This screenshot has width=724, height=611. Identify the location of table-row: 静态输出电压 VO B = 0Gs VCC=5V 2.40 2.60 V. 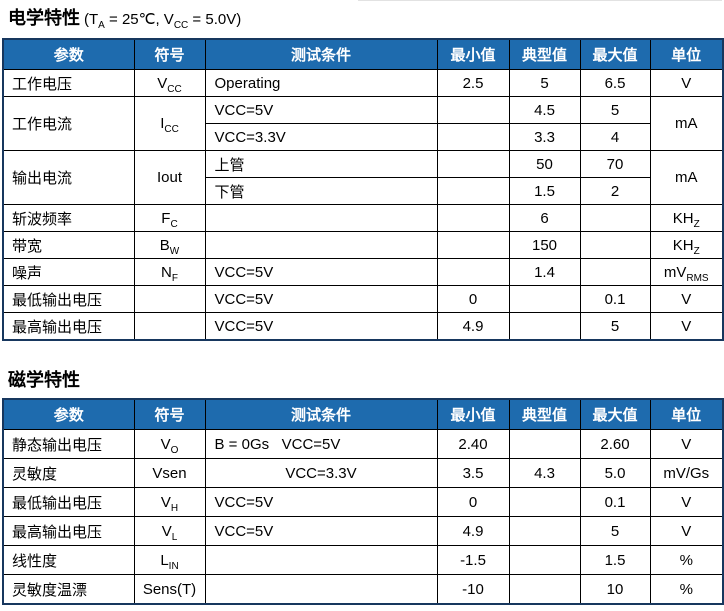
(363, 444).